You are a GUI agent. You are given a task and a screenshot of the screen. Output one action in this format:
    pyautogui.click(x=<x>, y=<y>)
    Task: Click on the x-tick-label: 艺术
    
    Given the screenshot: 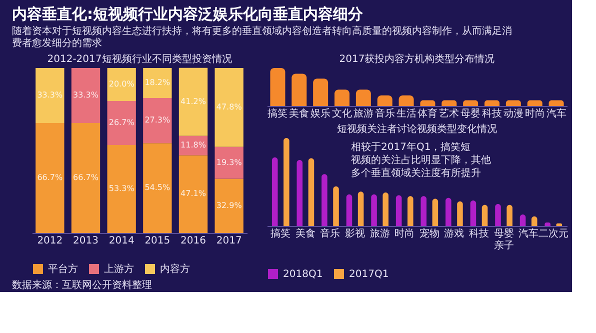 What is the action you would take?
    pyautogui.click(x=449, y=114)
    